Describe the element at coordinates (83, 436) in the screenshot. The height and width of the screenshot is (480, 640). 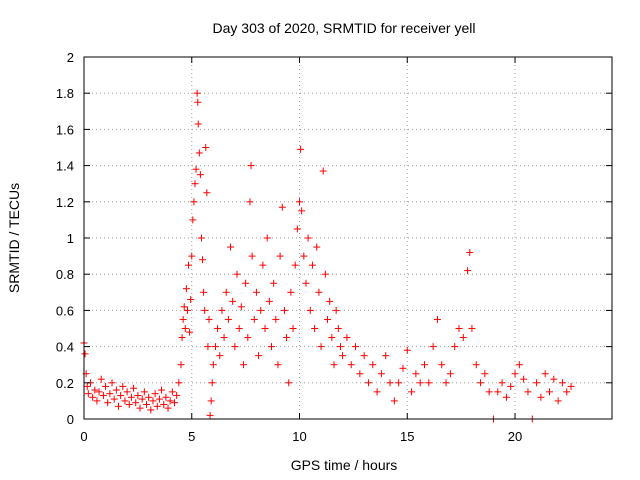
I see `x-tick-label: 0` at that location.